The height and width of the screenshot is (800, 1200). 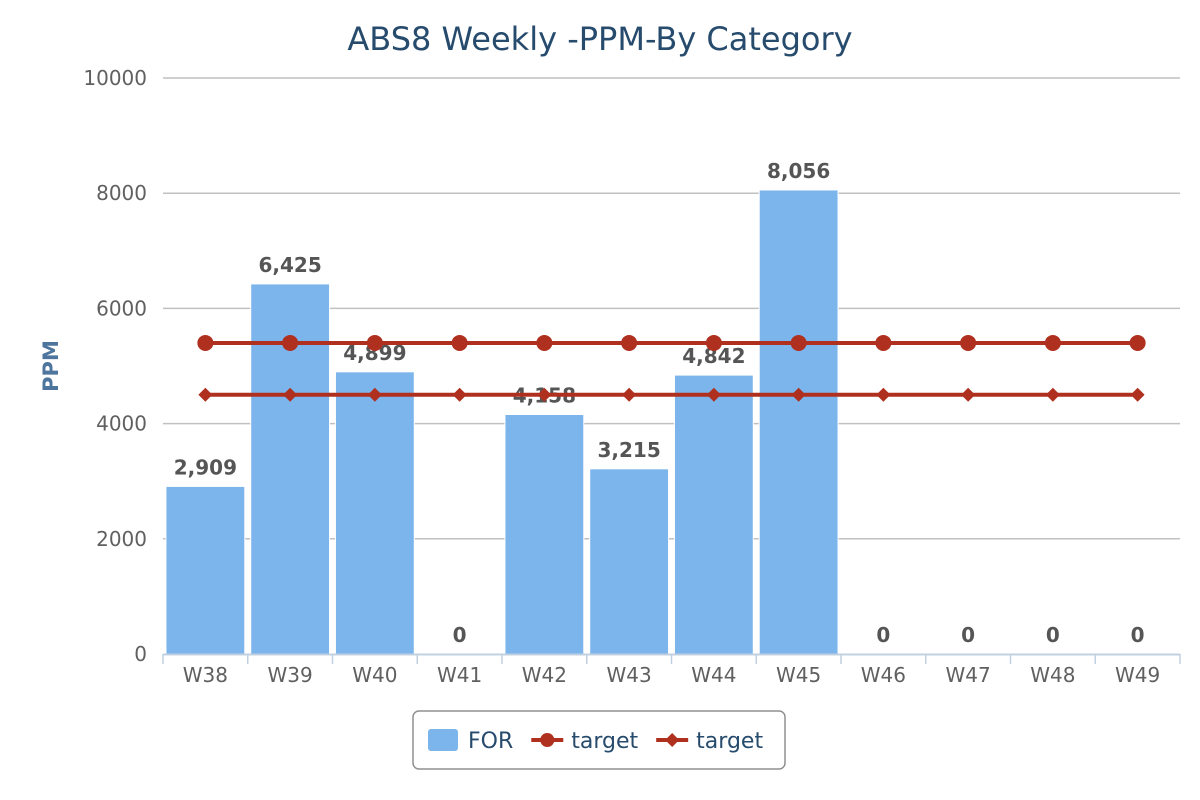 What do you see at coordinates (289, 265) in the screenshot?
I see `data-label: 6,425` at bounding box center [289, 265].